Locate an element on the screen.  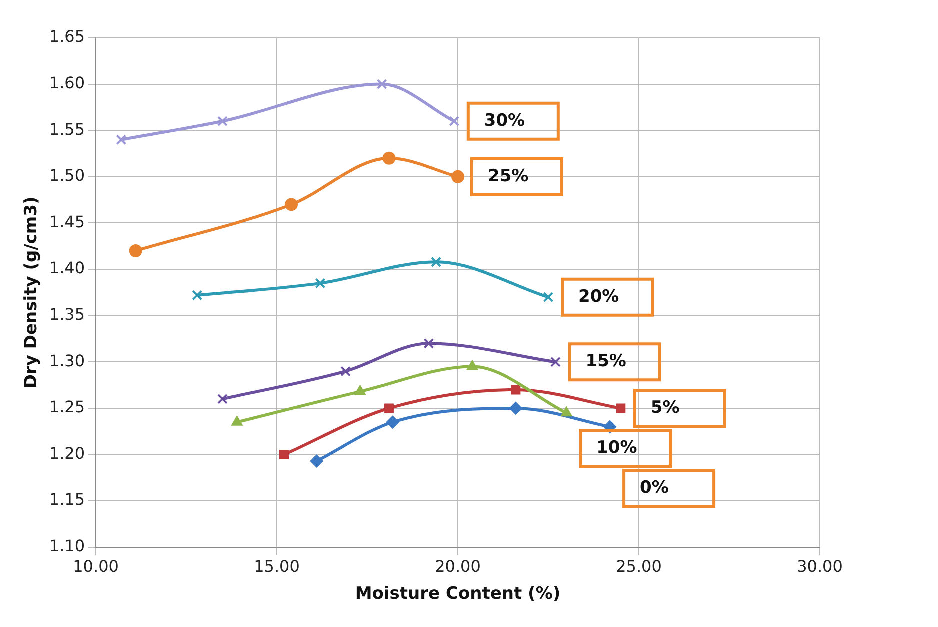
series-label: 15% is located at coordinates (606, 362).